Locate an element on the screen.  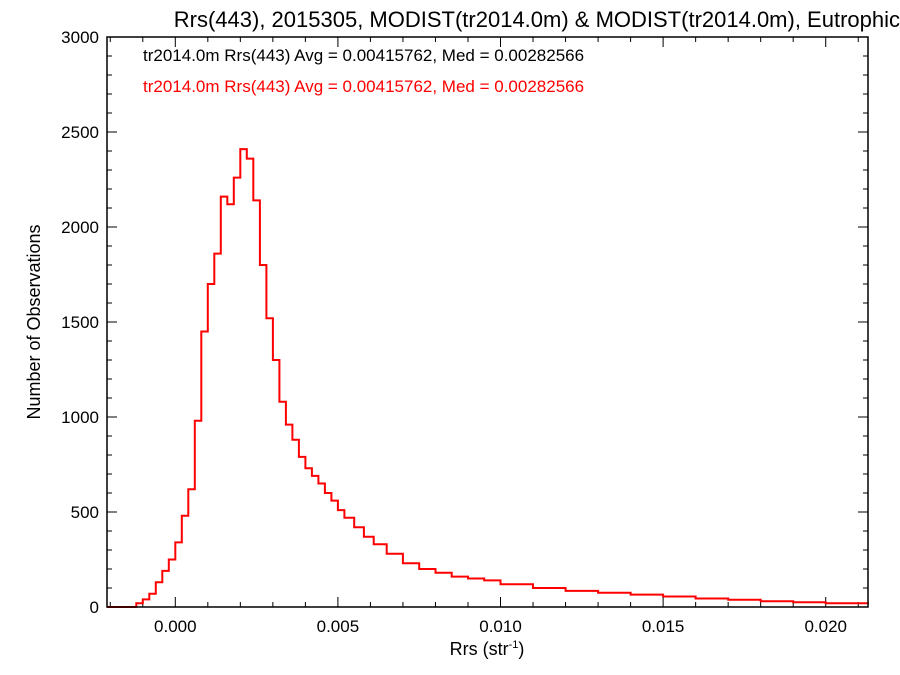
x-tick-label: 0.015 is located at coordinates (663, 626).